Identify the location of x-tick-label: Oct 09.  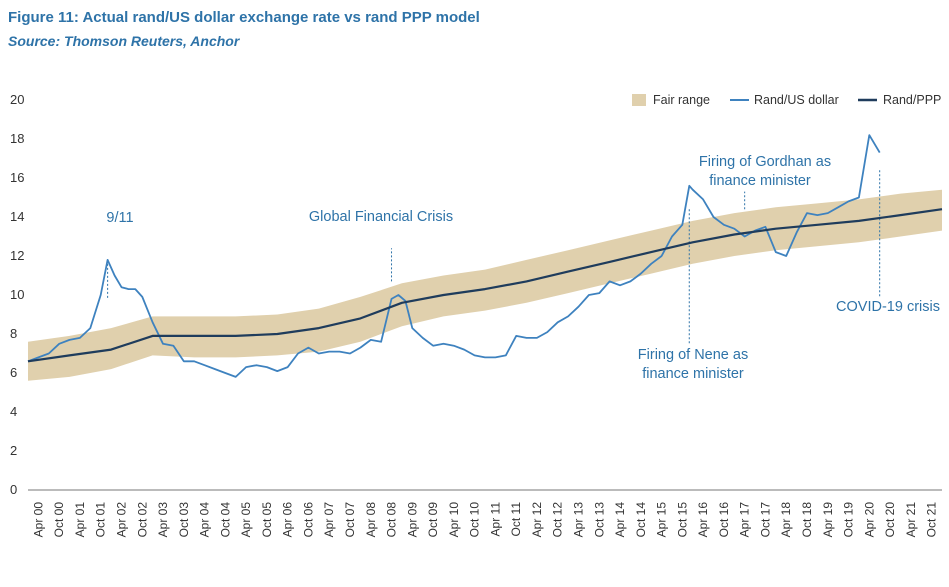
(433, 520).